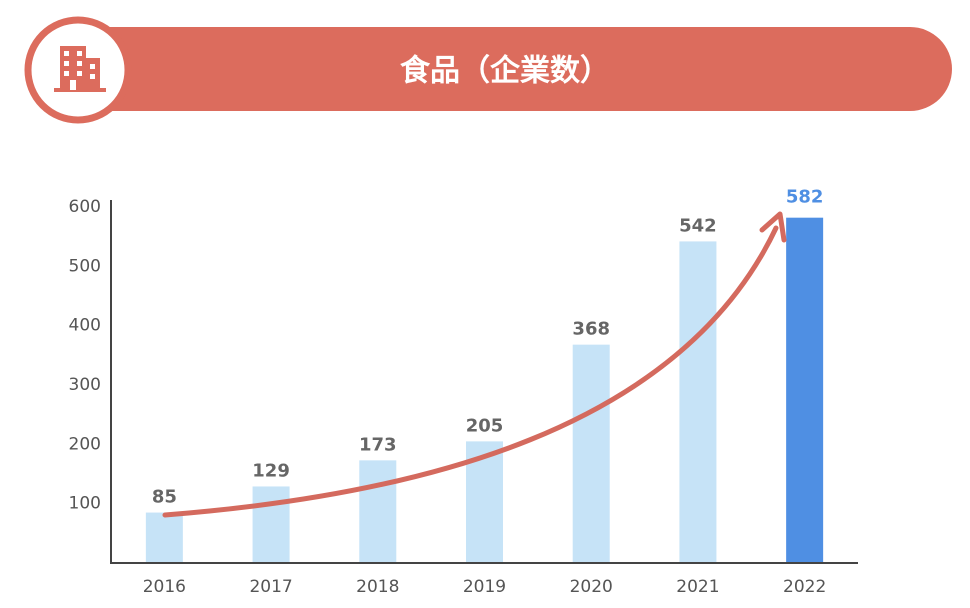 This screenshot has width=970, height=608. What do you see at coordinates (85, 207) in the screenshot?
I see `y-tick-label: 600` at bounding box center [85, 207].